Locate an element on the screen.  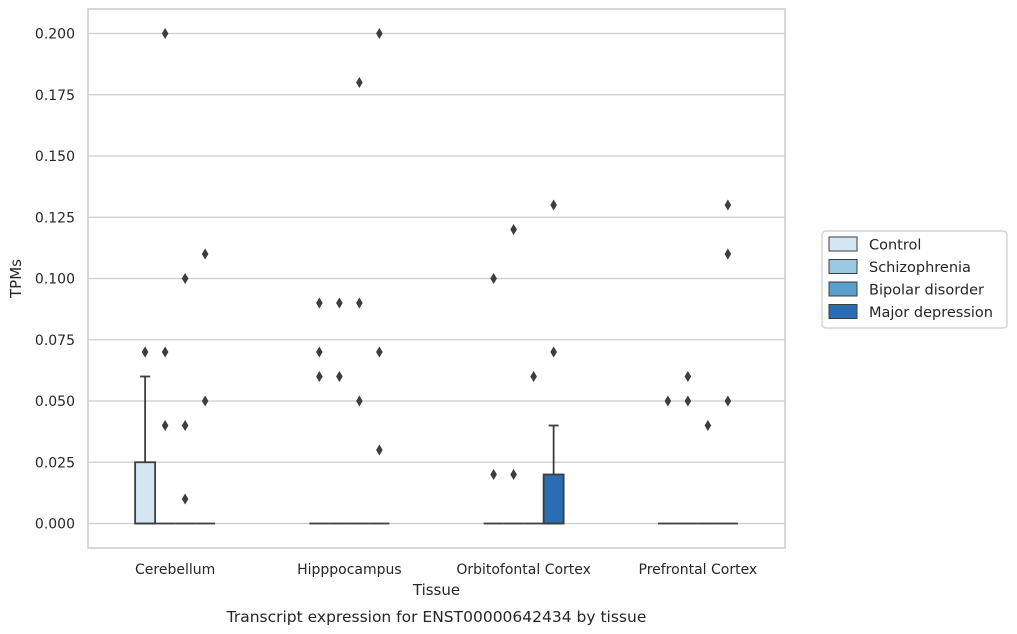
x-tick-label: Hipppocampus is located at coordinates (349, 570).